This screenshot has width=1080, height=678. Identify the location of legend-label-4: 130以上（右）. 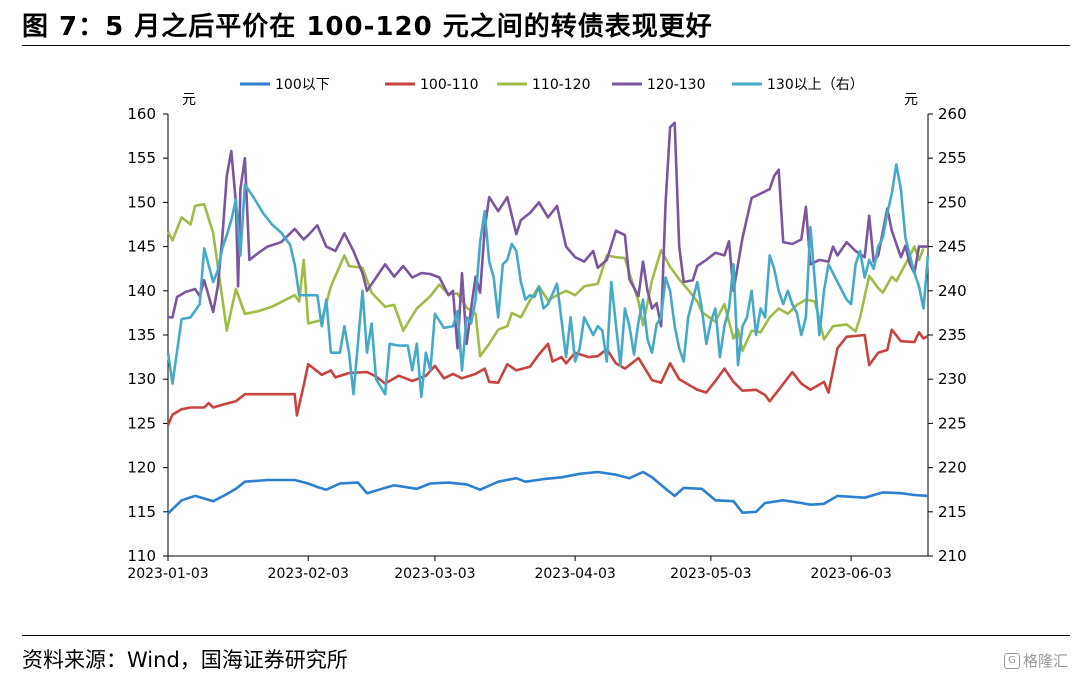
(815, 85).